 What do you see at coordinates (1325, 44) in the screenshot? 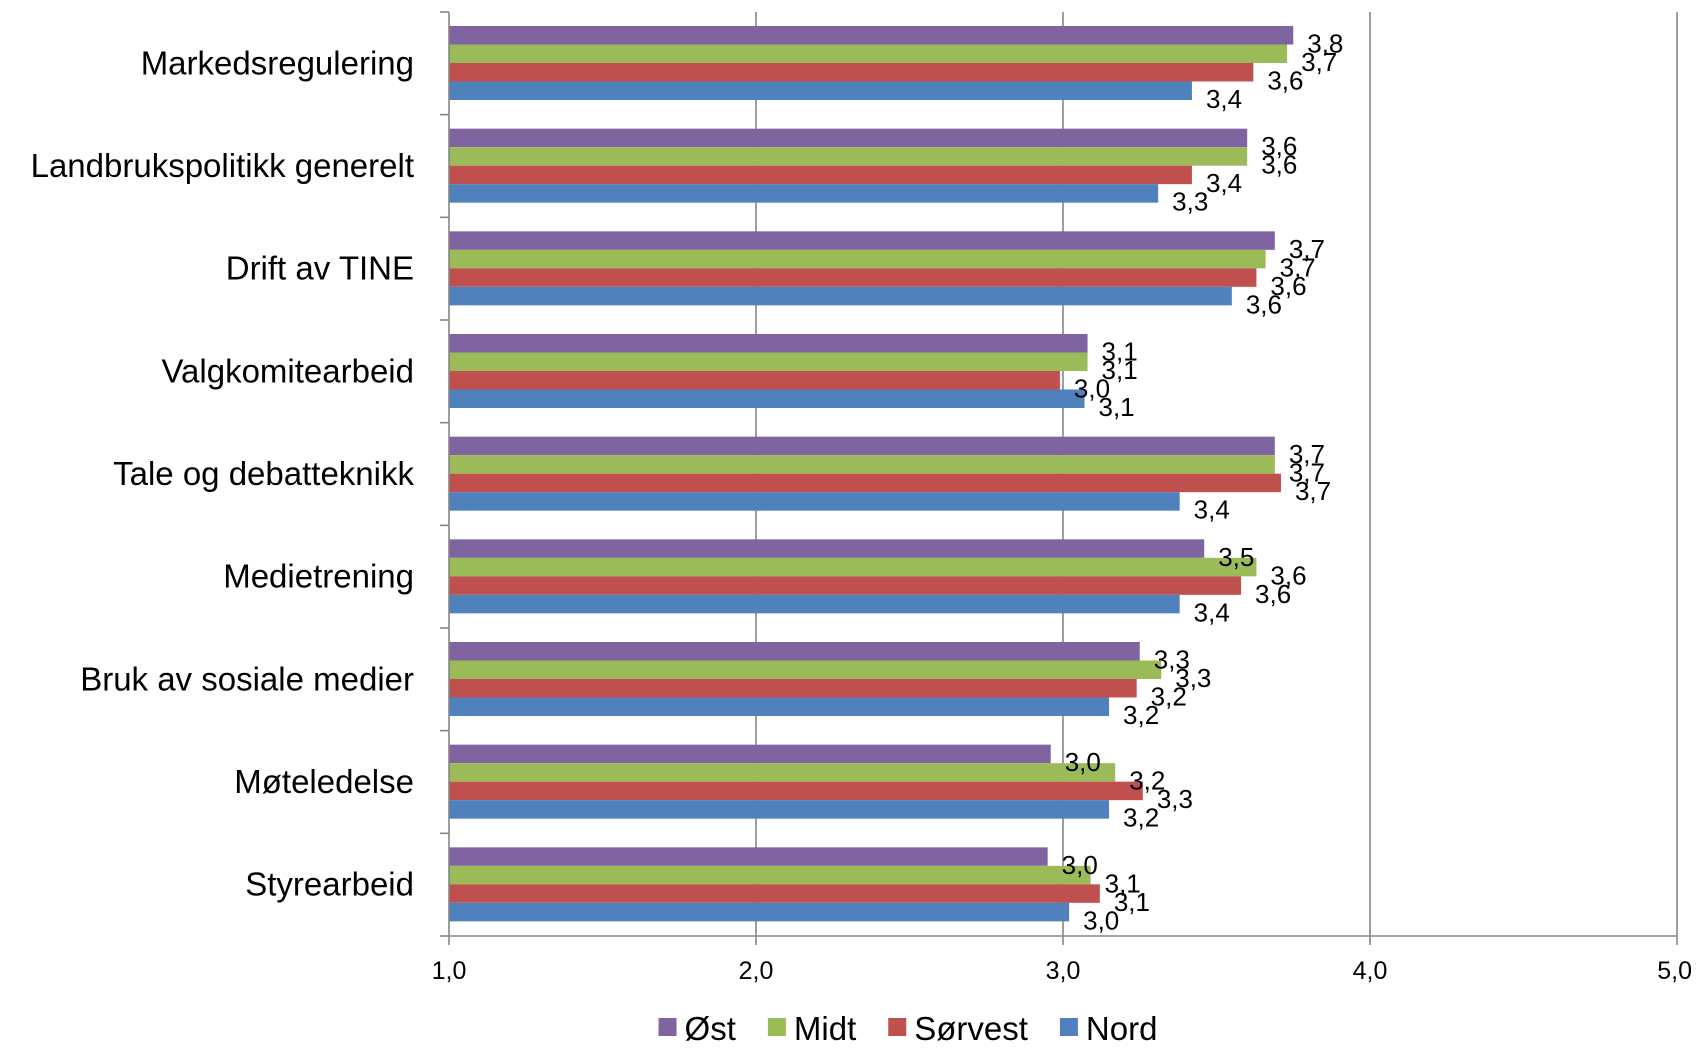
I see `data-label: 3,8` at bounding box center [1325, 44].